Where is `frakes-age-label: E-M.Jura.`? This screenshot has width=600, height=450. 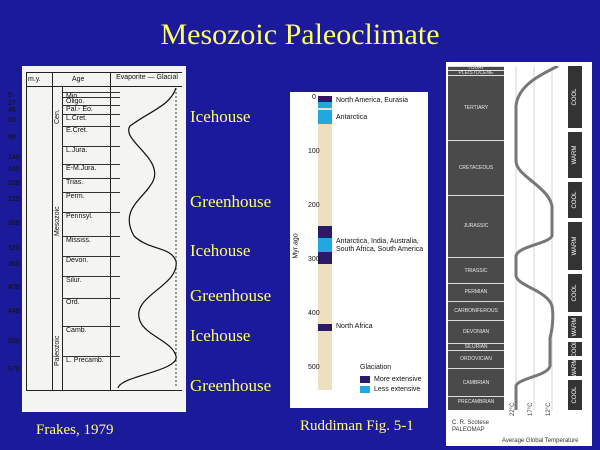 frakes-age-label: E-M.Jura. is located at coordinates (81, 168).